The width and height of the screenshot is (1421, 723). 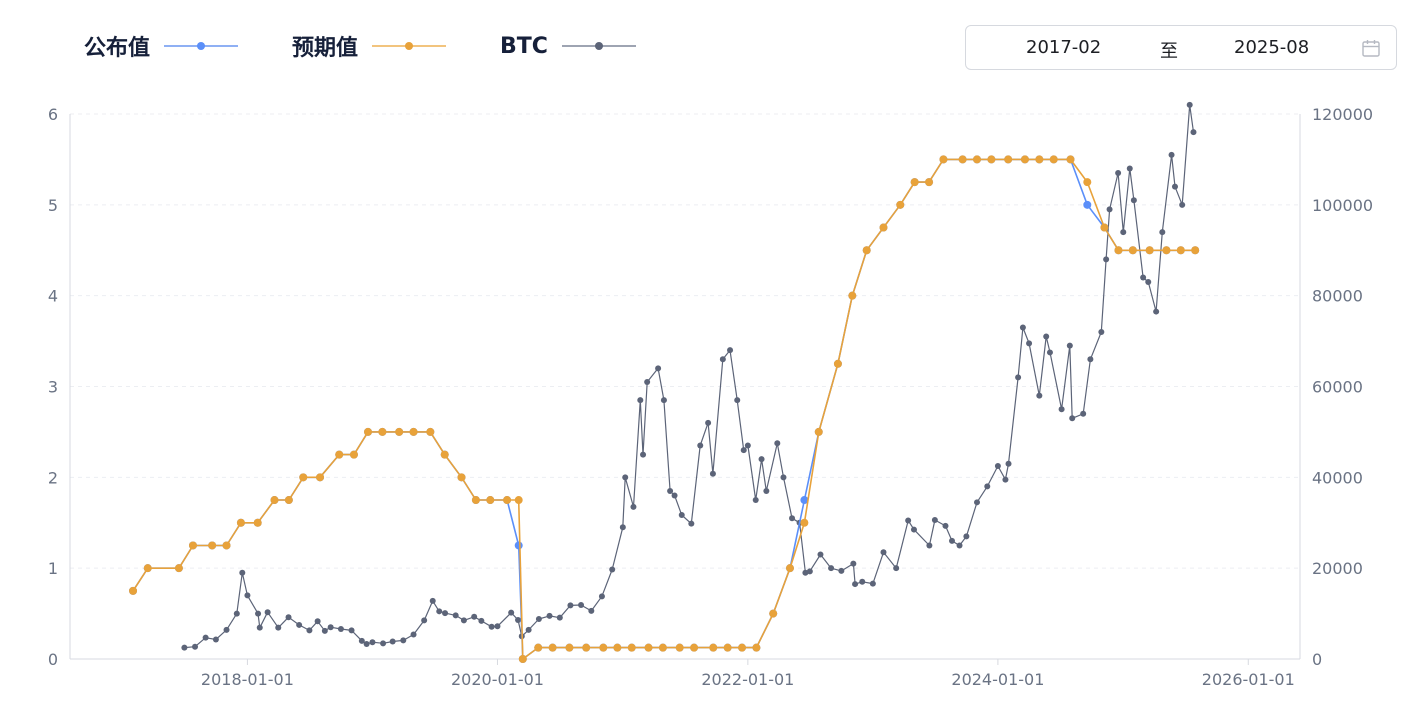 I want to click on date-range-picker: 2017-02 至 2025-08, so click(x=1181, y=47).